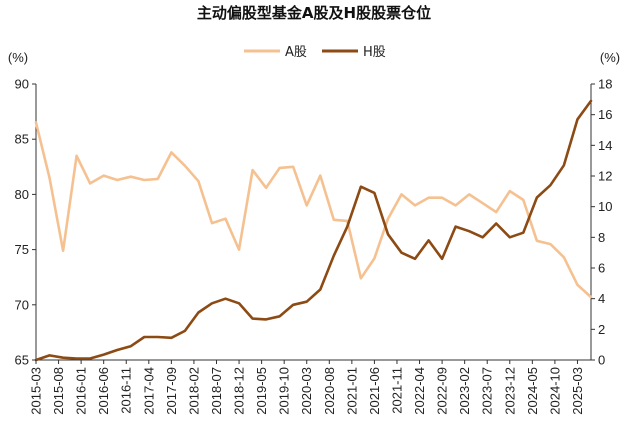 This screenshot has height=423, width=628. I want to click on left-tick-label: 65, so click(22, 360).